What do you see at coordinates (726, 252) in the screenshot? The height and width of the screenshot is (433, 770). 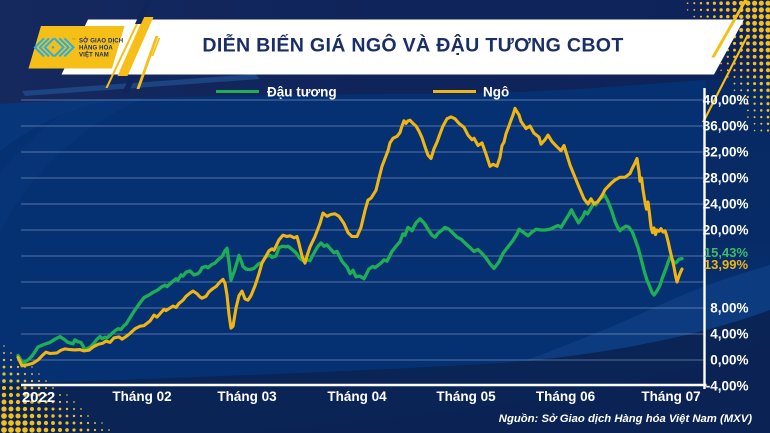 I see `svg-text: 15,43%` at bounding box center [726, 252].